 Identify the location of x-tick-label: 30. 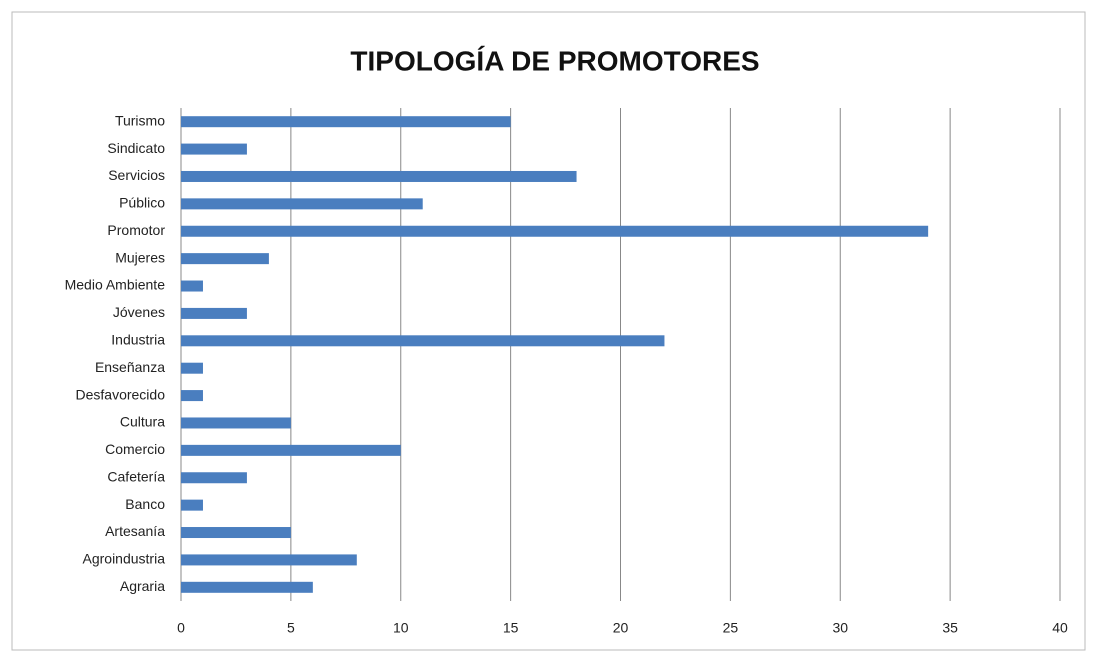
(840, 628).